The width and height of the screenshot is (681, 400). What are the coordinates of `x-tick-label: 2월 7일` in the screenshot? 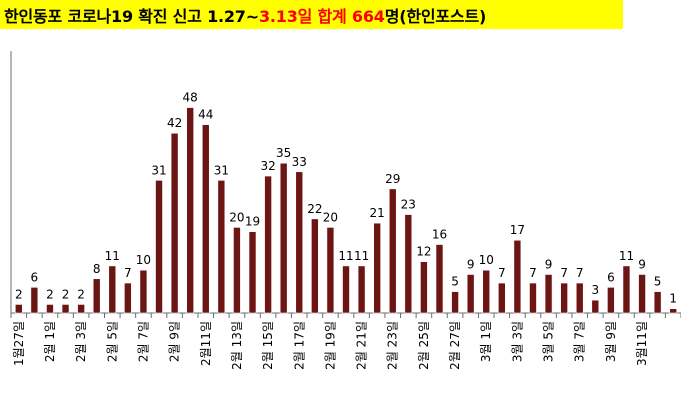 It's located at (143, 341).